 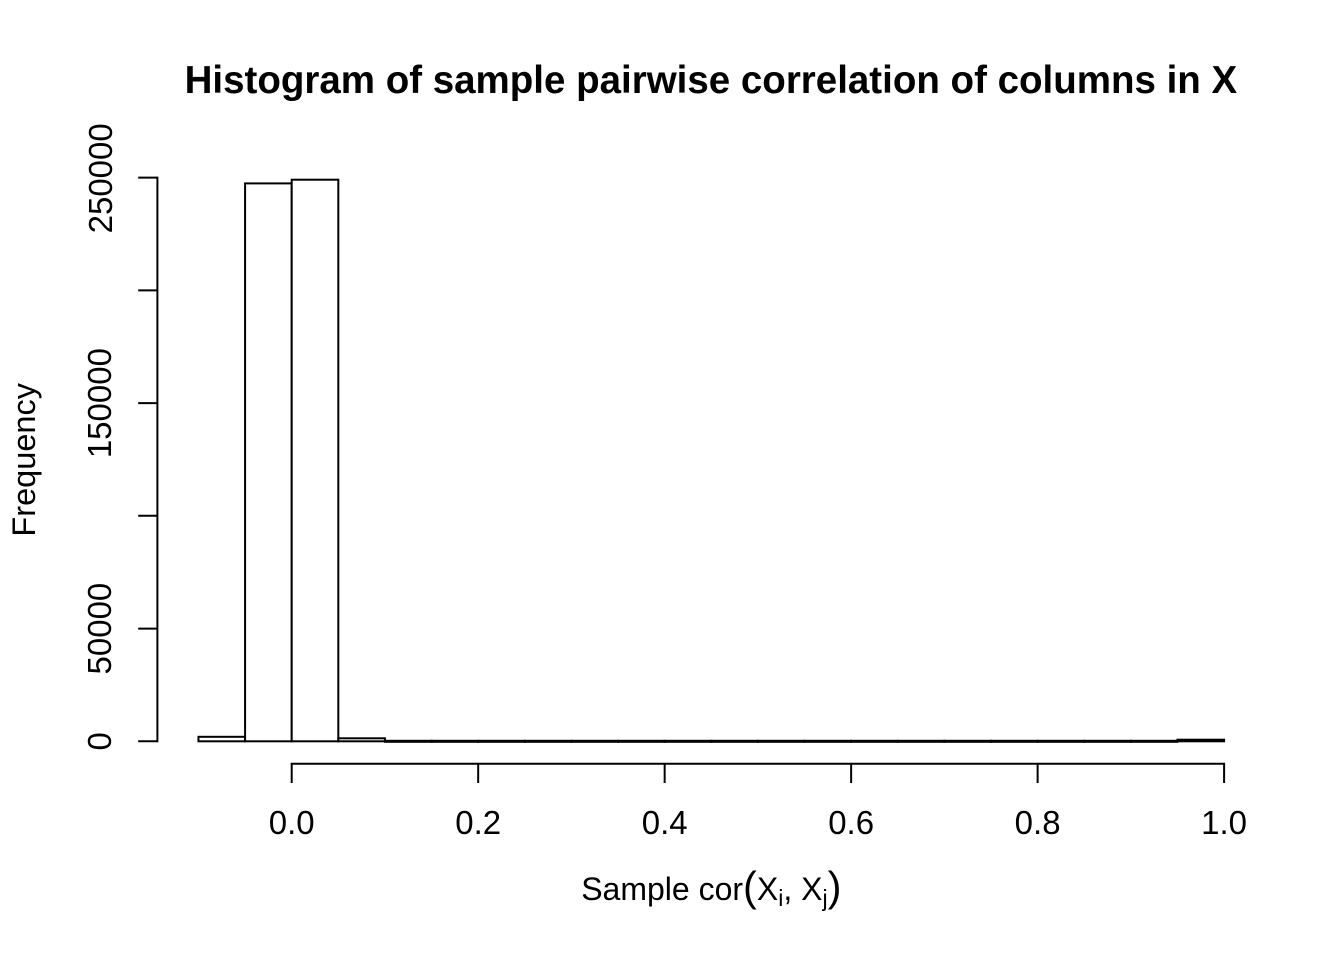 I want to click on svg-text: 0, so click(x=99, y=741).